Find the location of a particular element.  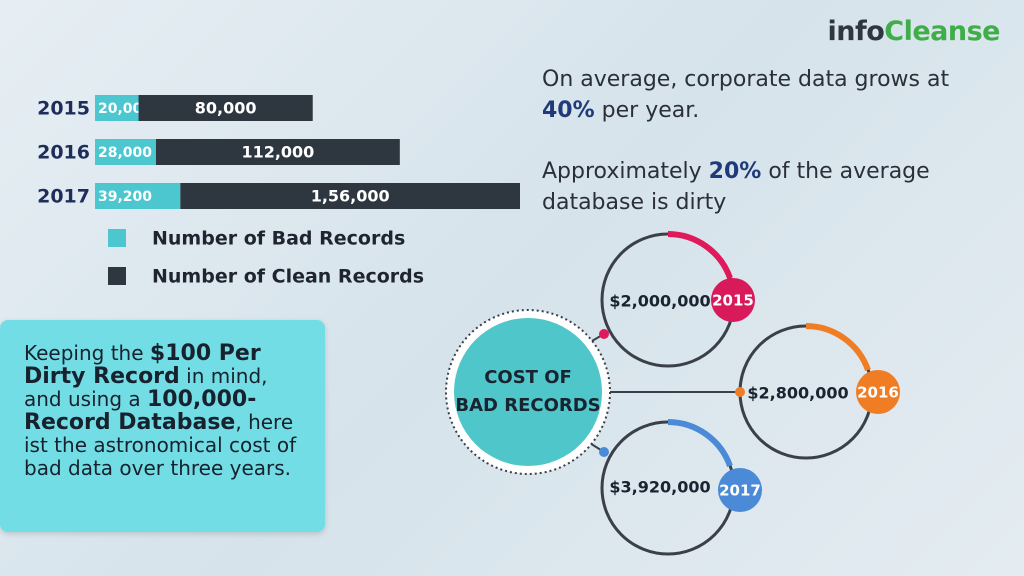

highlight: $100 Per Dirty Record is located at coordinates (142, 365).